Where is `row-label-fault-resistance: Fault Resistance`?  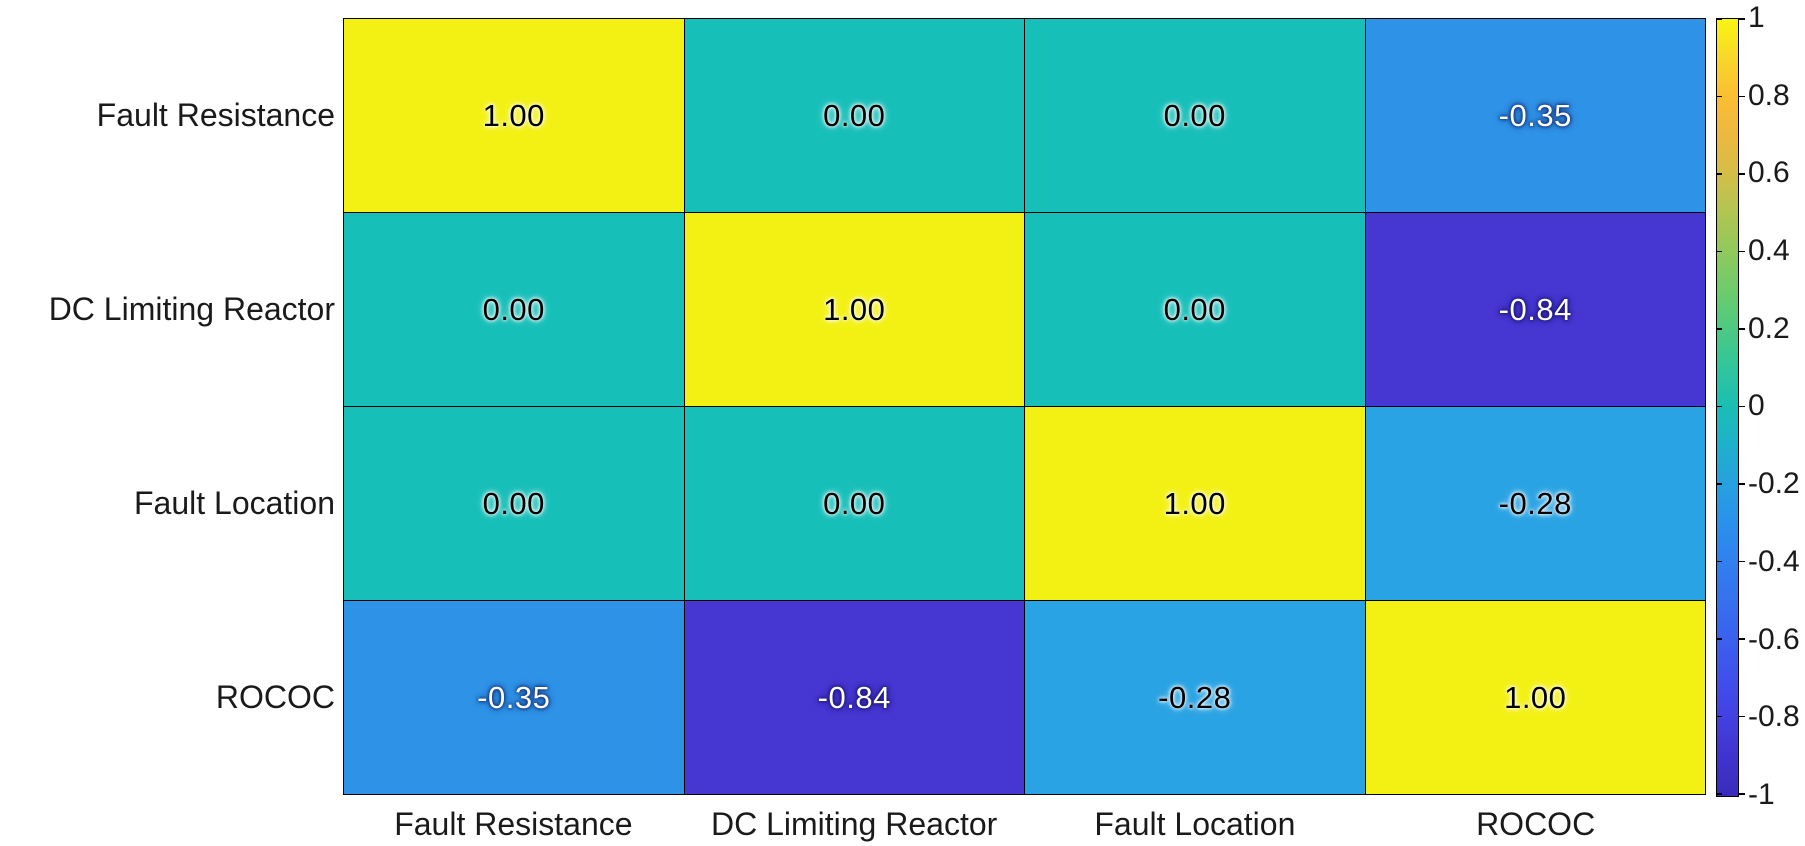
row-label-fault-resistance: Fault Resistance is located at coordinates (215, 114).